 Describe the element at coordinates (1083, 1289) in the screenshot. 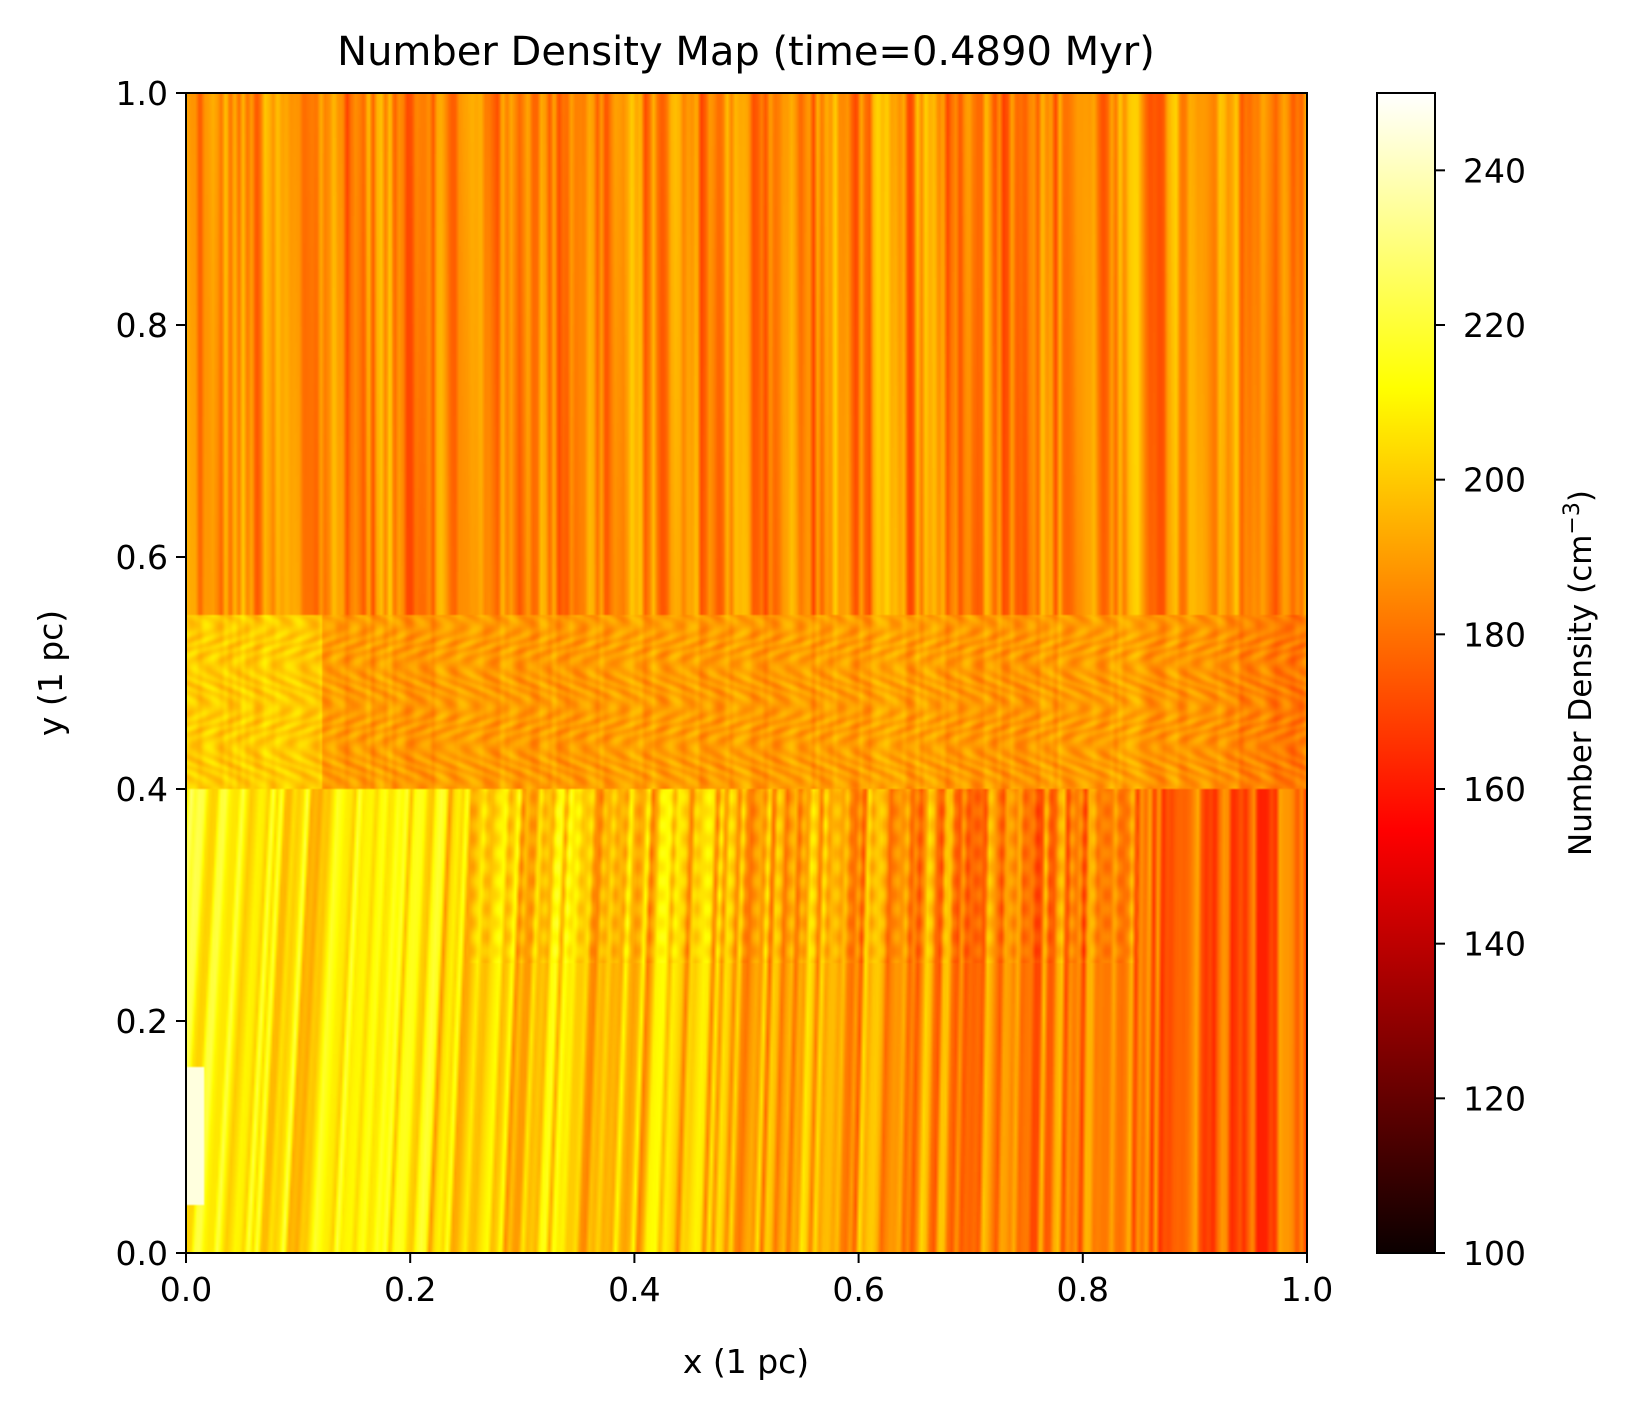

I see `x-tick-label: 0.8` at that location.